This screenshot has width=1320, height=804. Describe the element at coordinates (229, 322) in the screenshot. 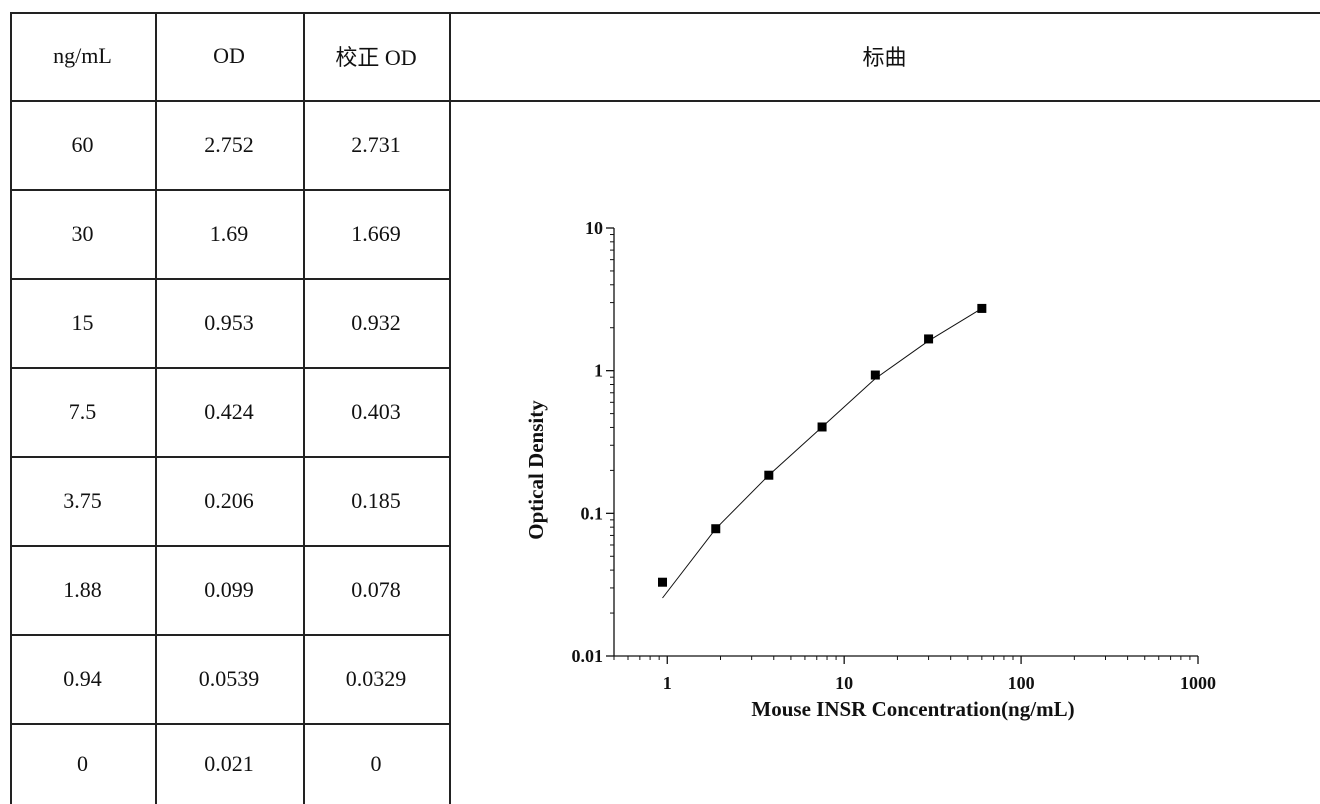

I see `table-cell: 0.953` at that location.